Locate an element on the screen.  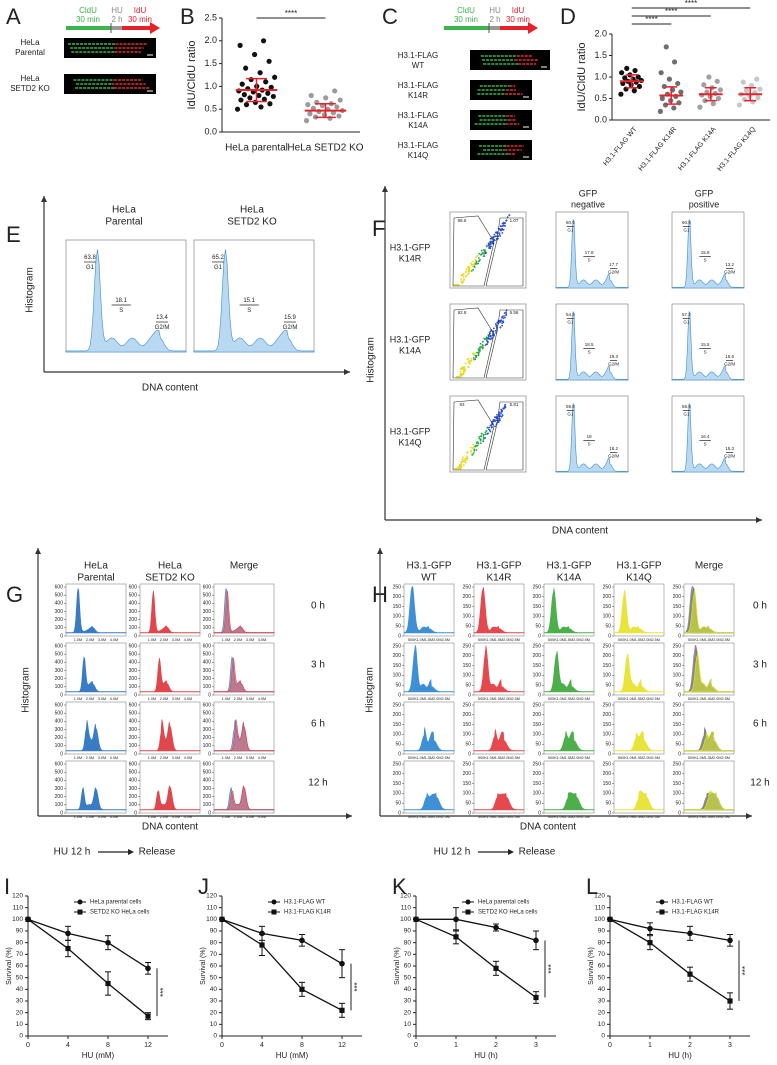
panel-letter: F is located at coordinates (378, 228).